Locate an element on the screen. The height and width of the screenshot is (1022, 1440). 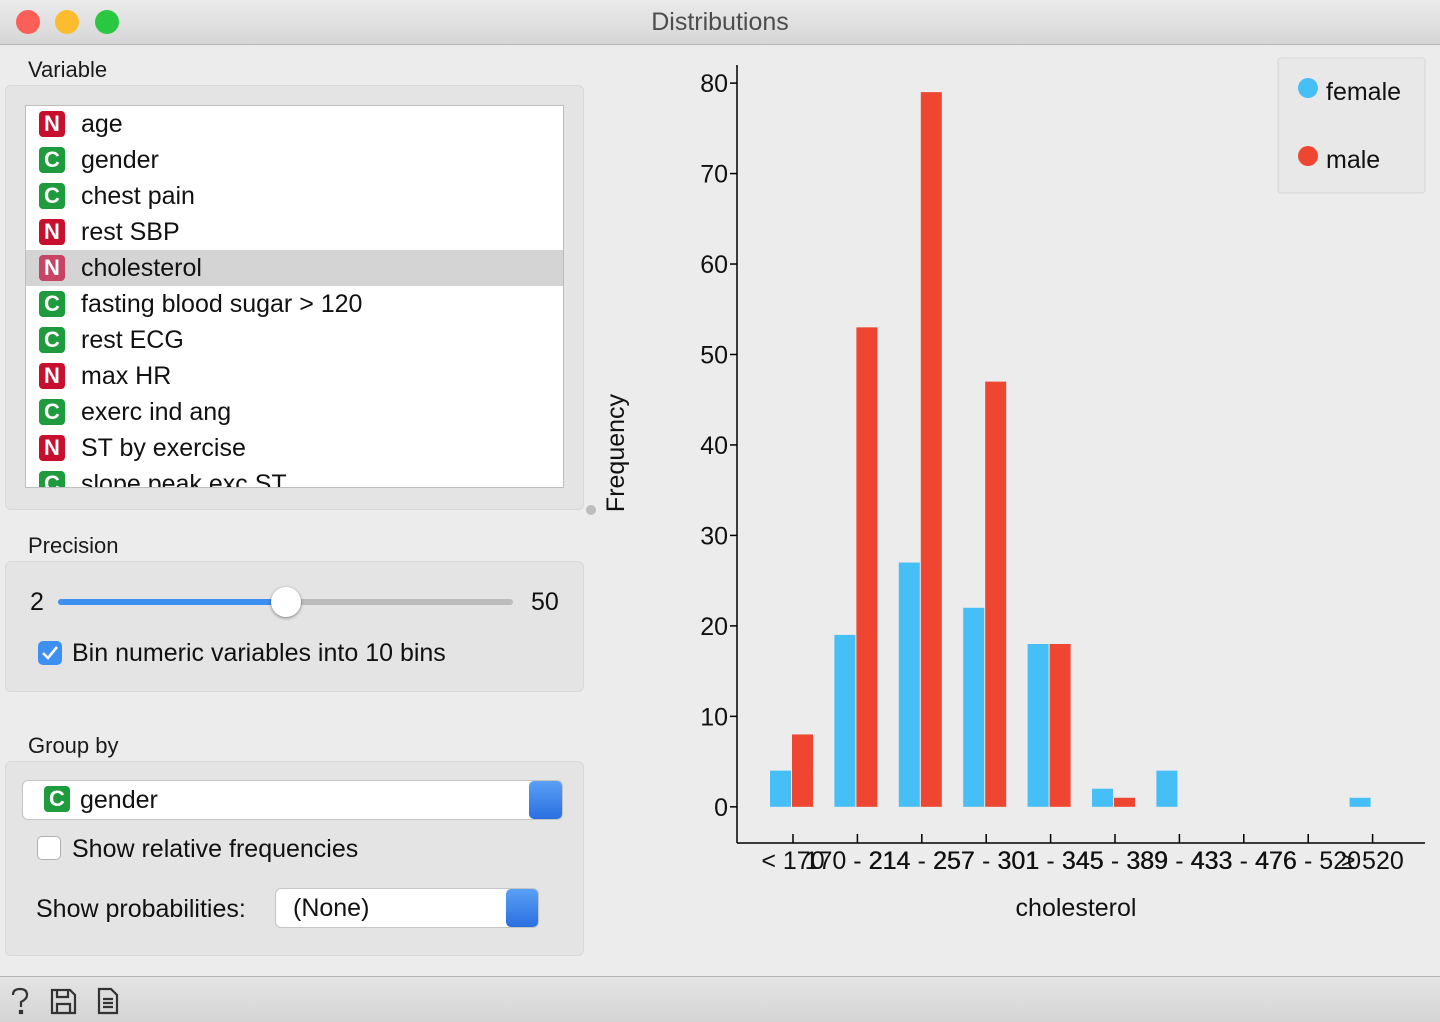
y-tick-label: 20 is located at coordinates (714, 627).